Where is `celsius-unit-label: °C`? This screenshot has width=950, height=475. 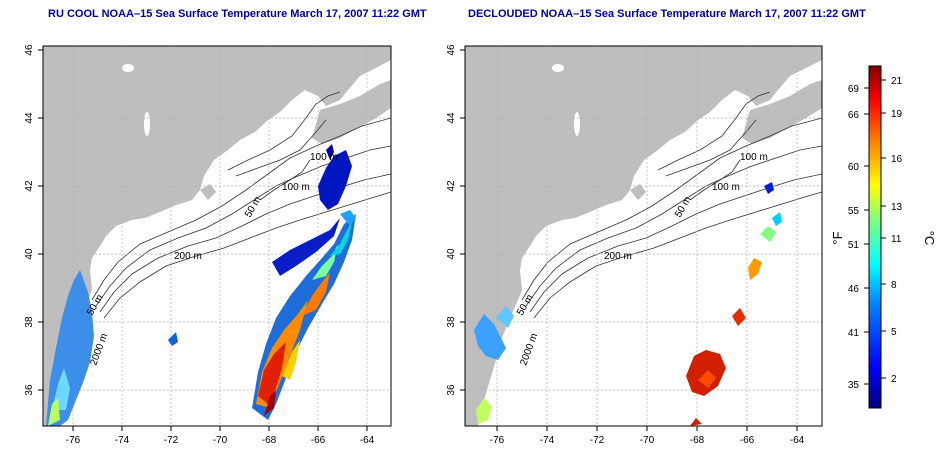 celsius-unit-label: °C is located at coordinates (929, 238).